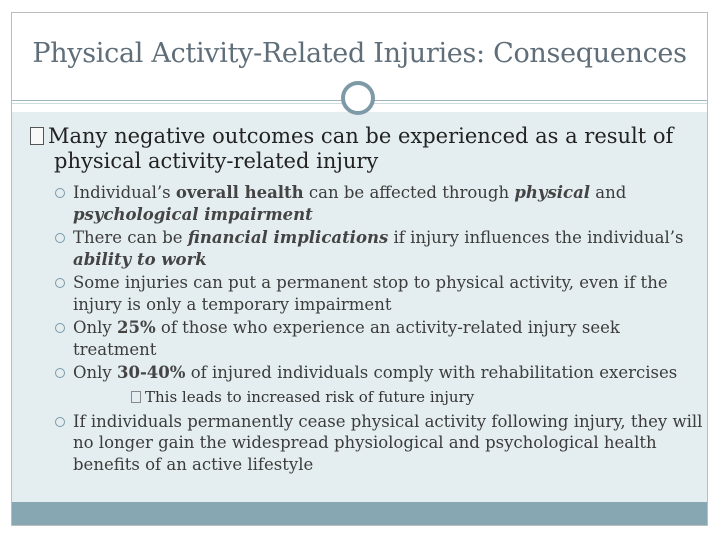 This screenshot has height=540, width=720. What do you see at coordinates (359, 513) in the screenshot?
I see `footer-bar` at bounding box center [359, 513].